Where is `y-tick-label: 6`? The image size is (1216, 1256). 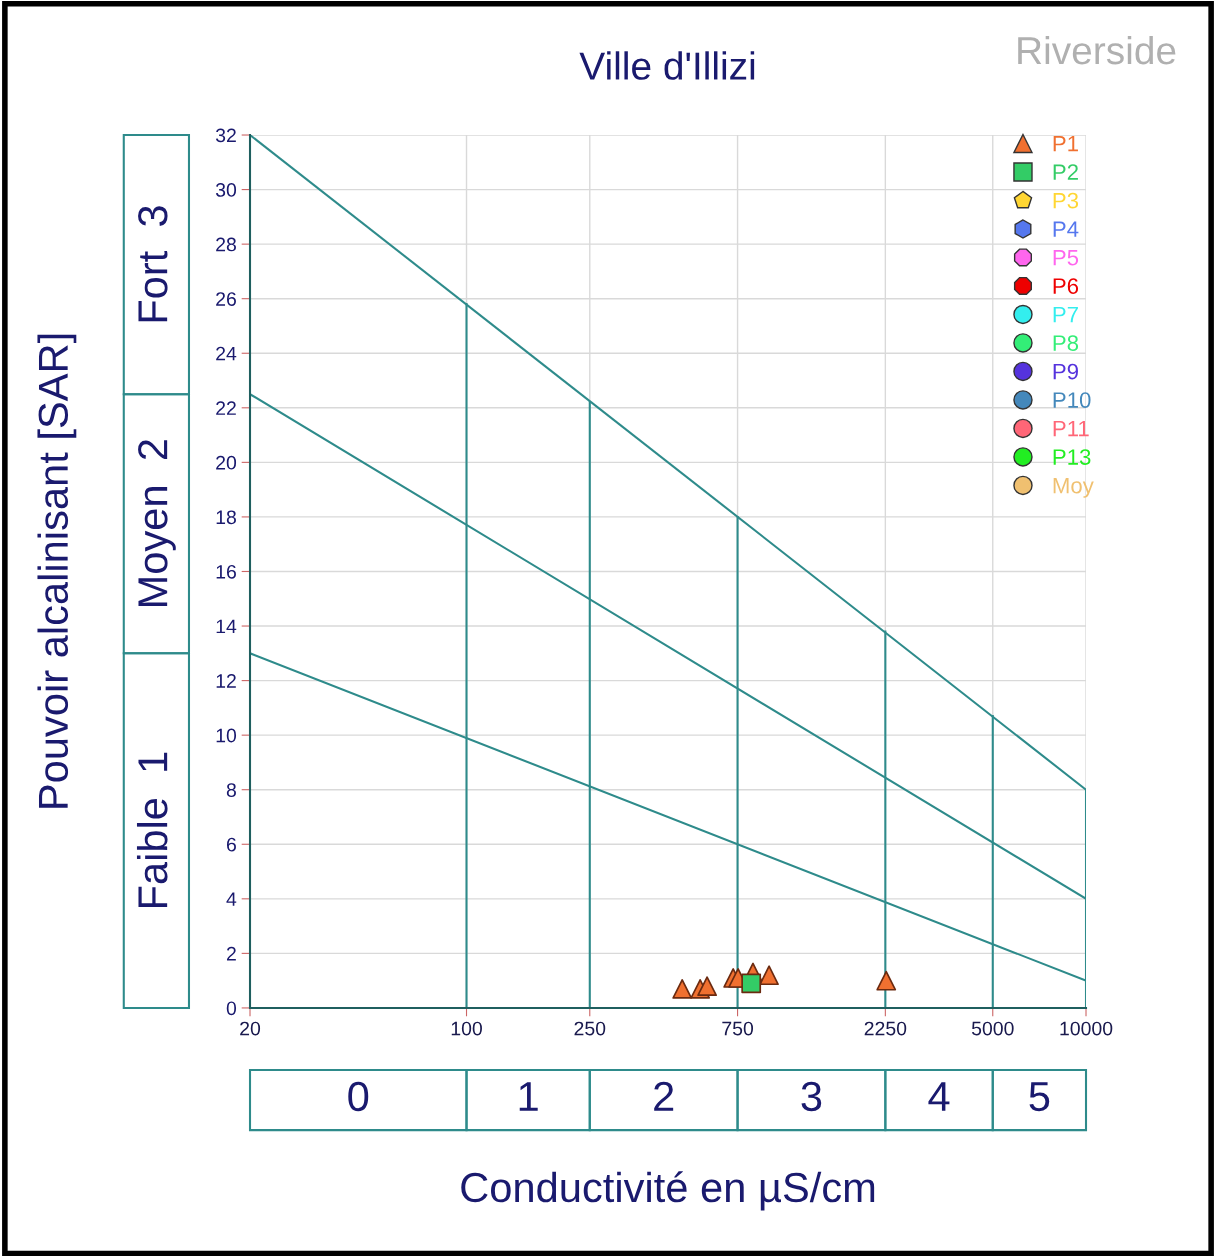
y-tick-label: 6 is located at coordinates (231, 844).